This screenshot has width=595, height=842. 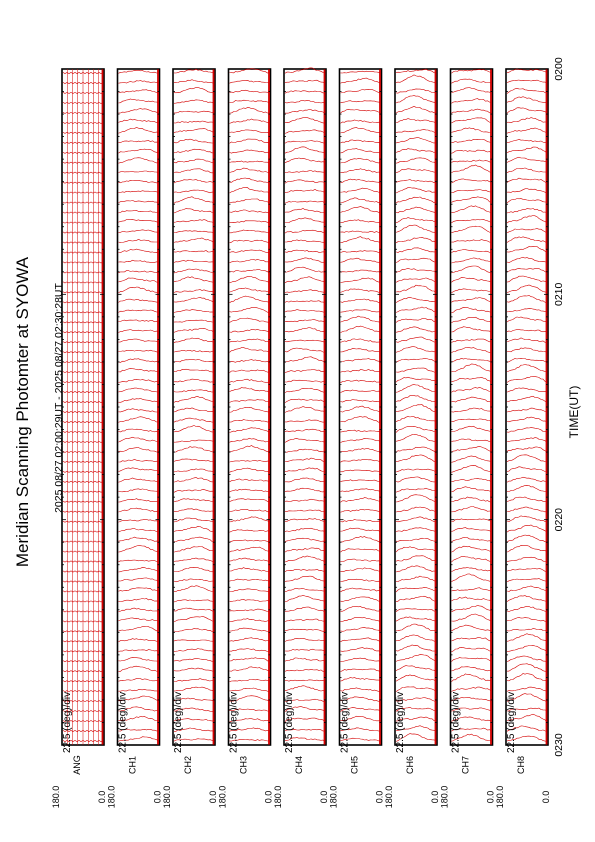 I want to click on channel-label: CH3, so click(x=244, y=765).